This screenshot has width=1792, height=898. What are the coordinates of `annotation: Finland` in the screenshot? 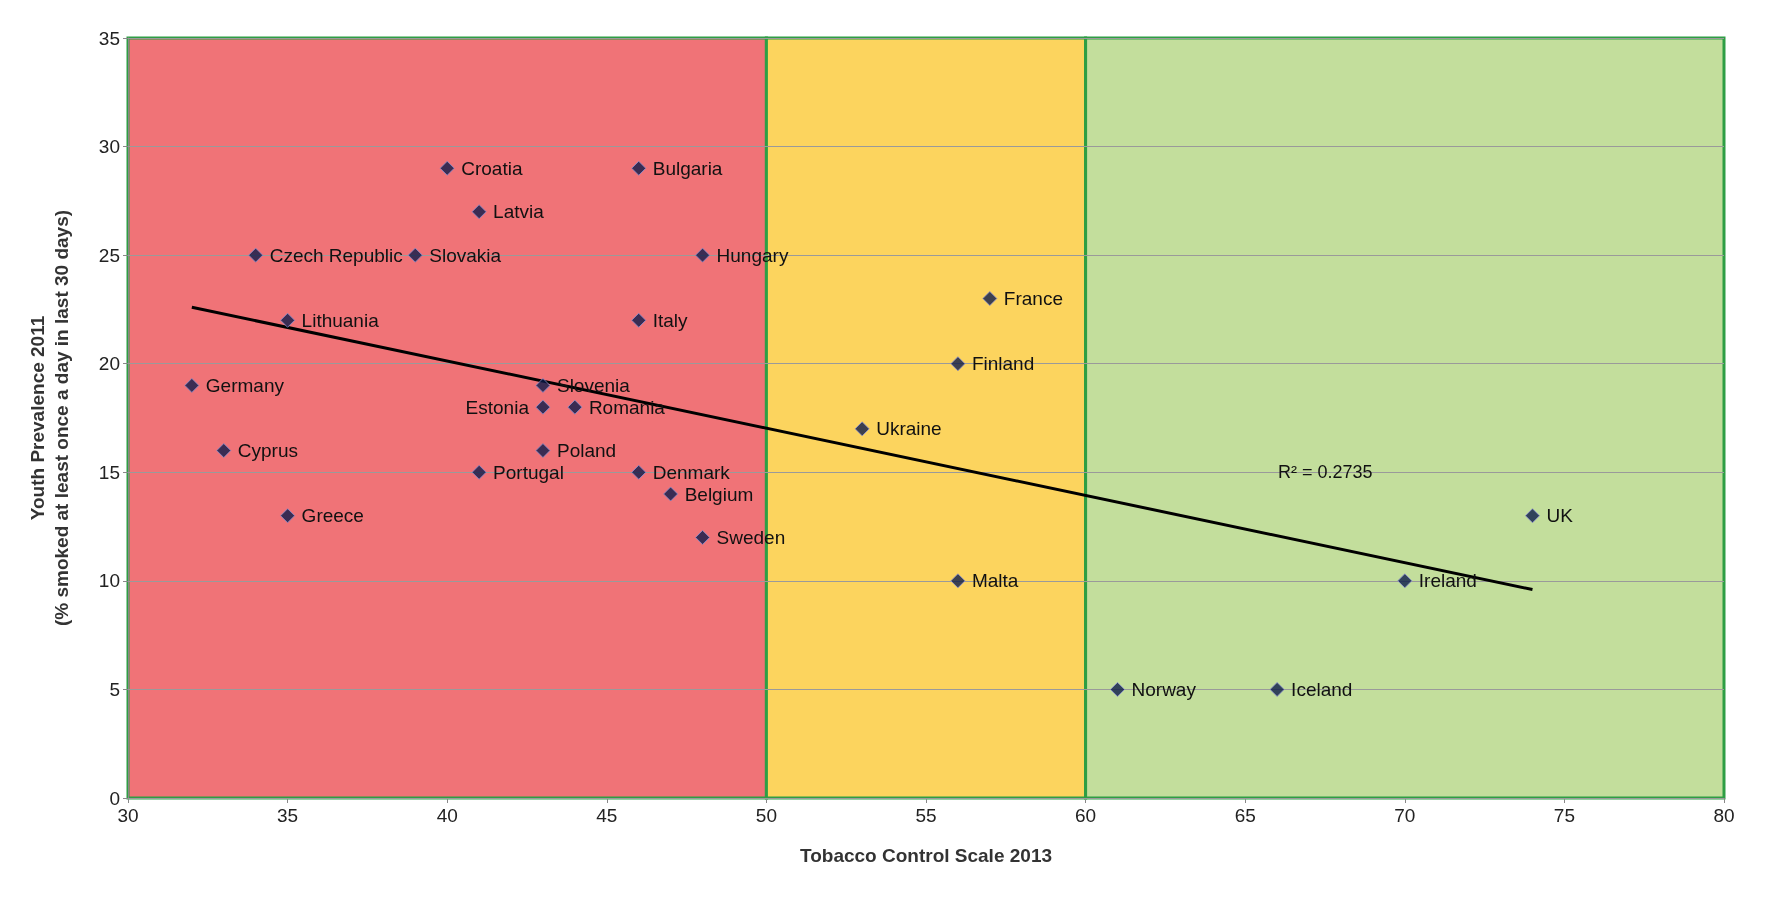 It's located at (1003, 364).